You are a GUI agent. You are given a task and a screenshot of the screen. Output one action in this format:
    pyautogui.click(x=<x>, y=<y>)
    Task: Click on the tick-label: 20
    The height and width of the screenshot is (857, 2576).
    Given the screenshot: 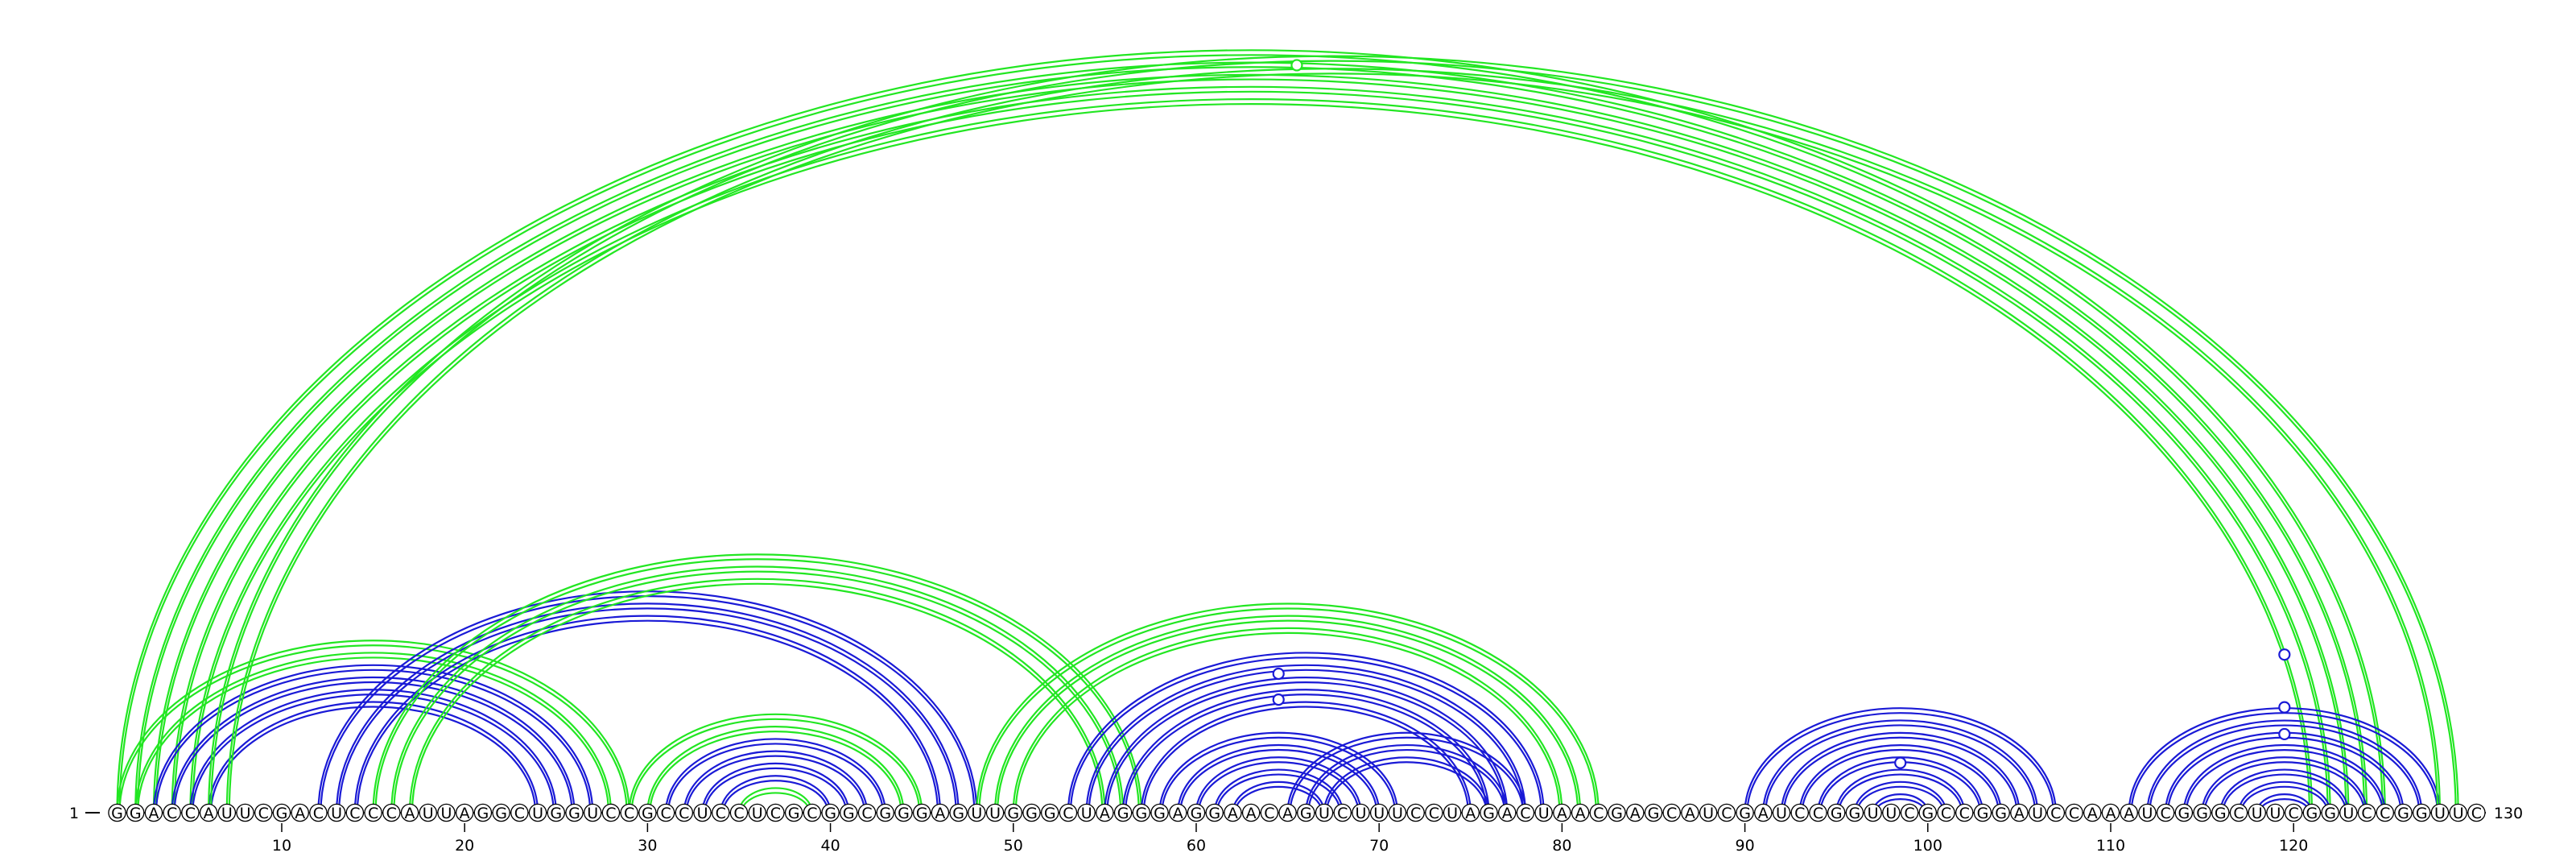 What is the action you would take?
    pyautogui.click(x=464, y=846)
    